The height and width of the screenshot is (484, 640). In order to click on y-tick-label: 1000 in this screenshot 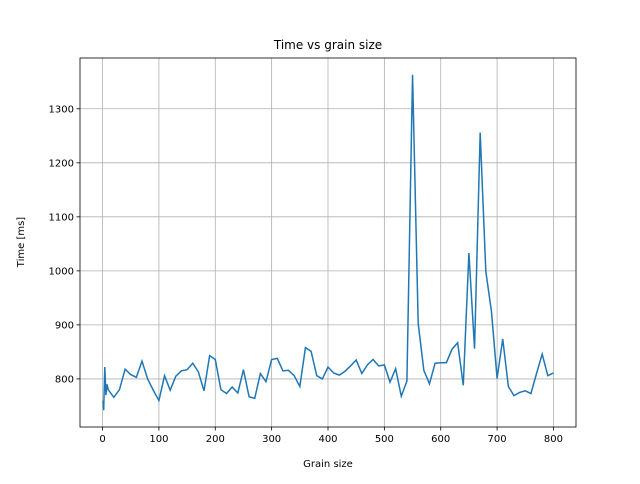, I will do `click(61, 271)`.